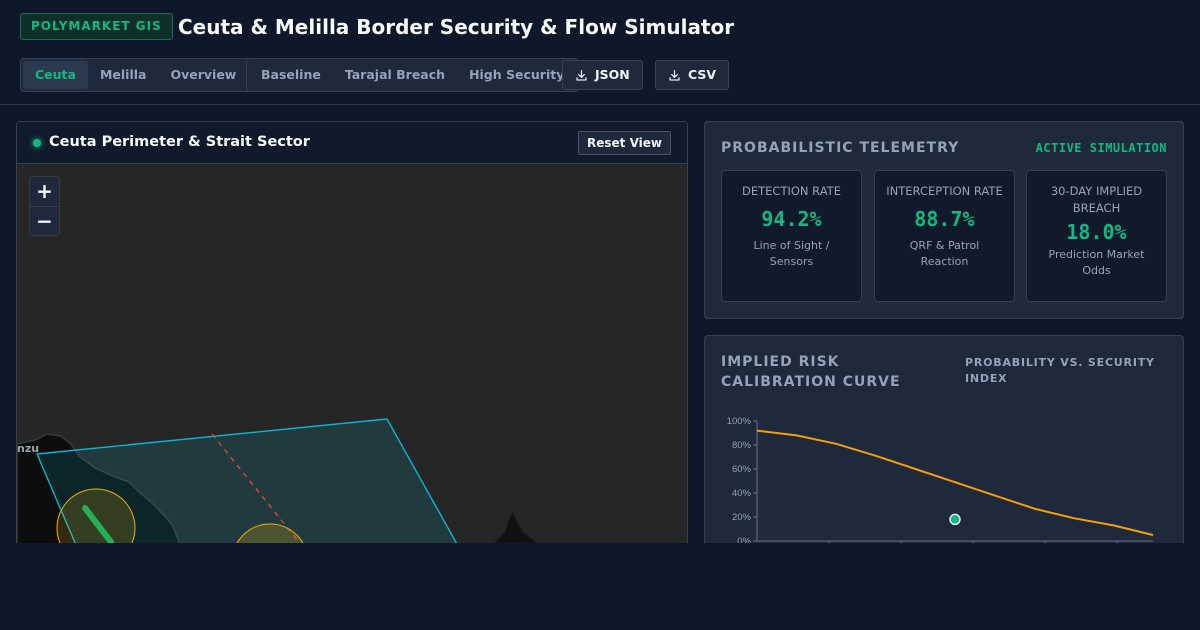  Describe the element at coordinates (96, 26) in the screenshot. I see `brand-badge: POLYMARKET GIS` at that location.